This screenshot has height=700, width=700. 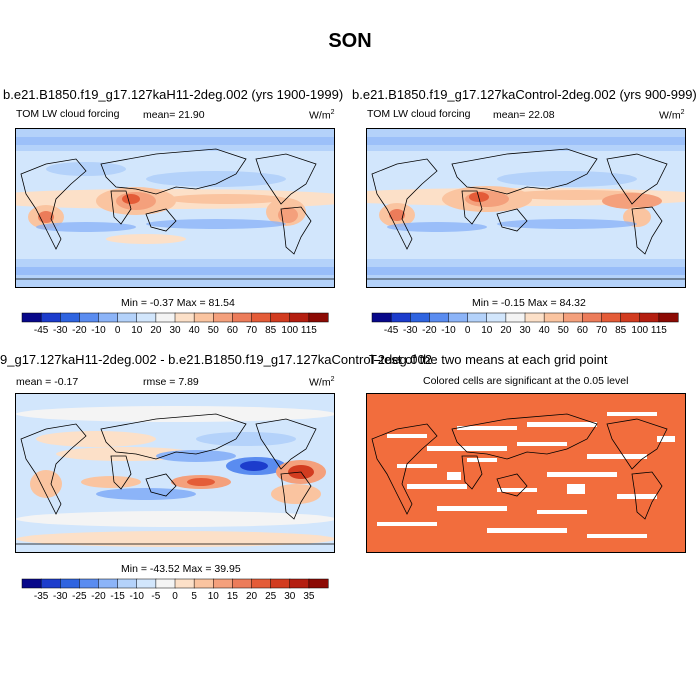 What do you see at coordinates (621, 330) in the screenshot?
I see `colorbar-absolute-2-tick-label: 85` at bounding box center [621, 330].